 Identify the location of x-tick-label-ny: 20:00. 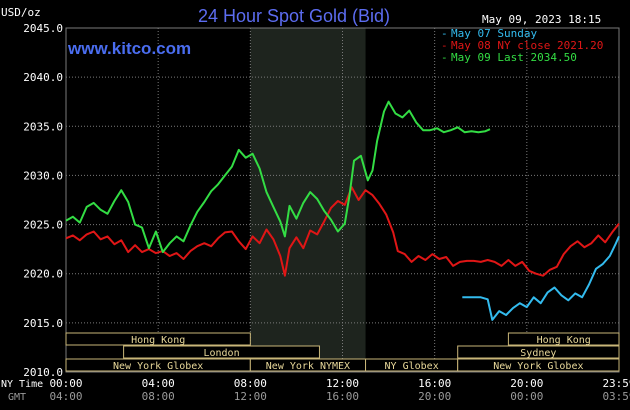
(526, 383).